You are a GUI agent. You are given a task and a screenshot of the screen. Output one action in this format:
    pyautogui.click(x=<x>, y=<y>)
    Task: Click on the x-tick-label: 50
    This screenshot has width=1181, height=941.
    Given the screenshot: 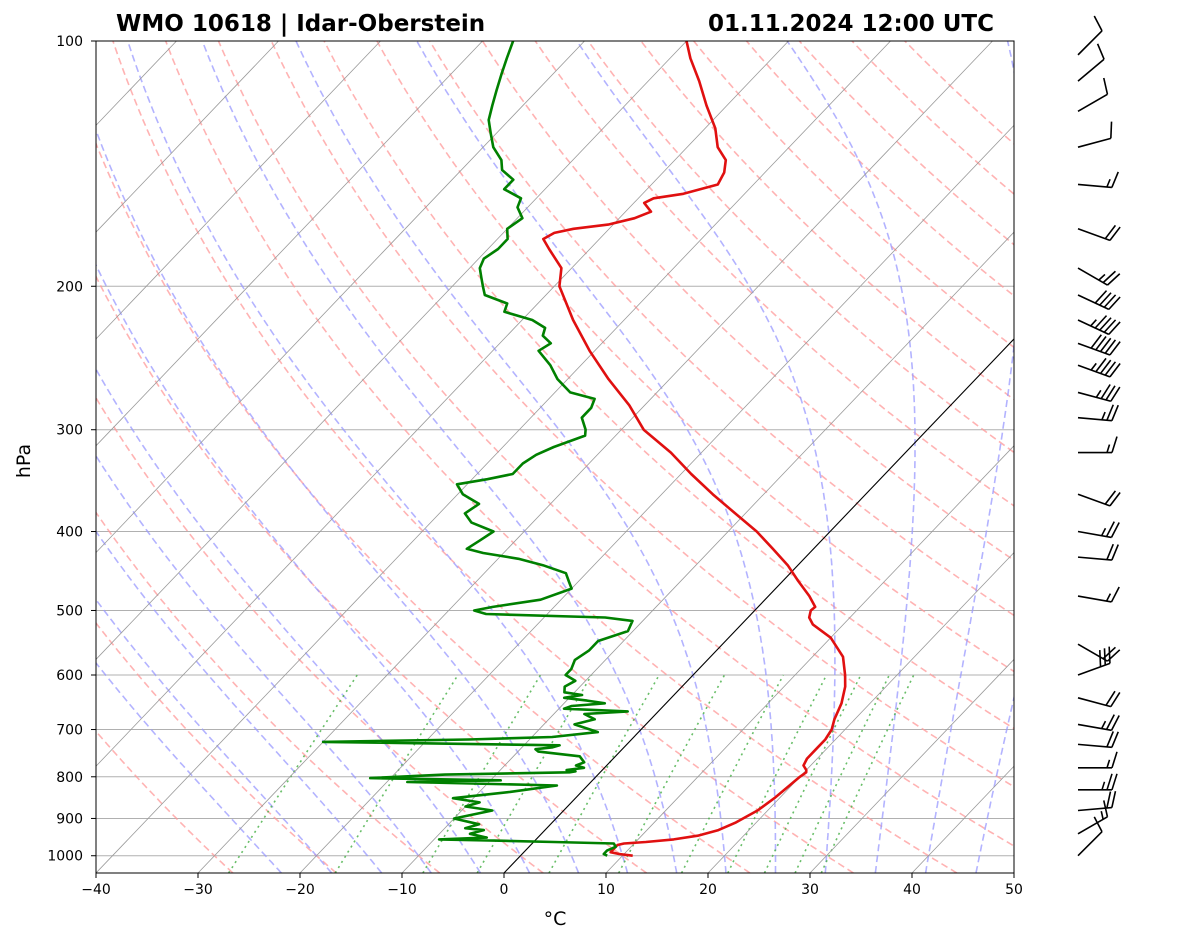 What is the action you would take?
    pyautogui.click(x=1014, y=890)
    